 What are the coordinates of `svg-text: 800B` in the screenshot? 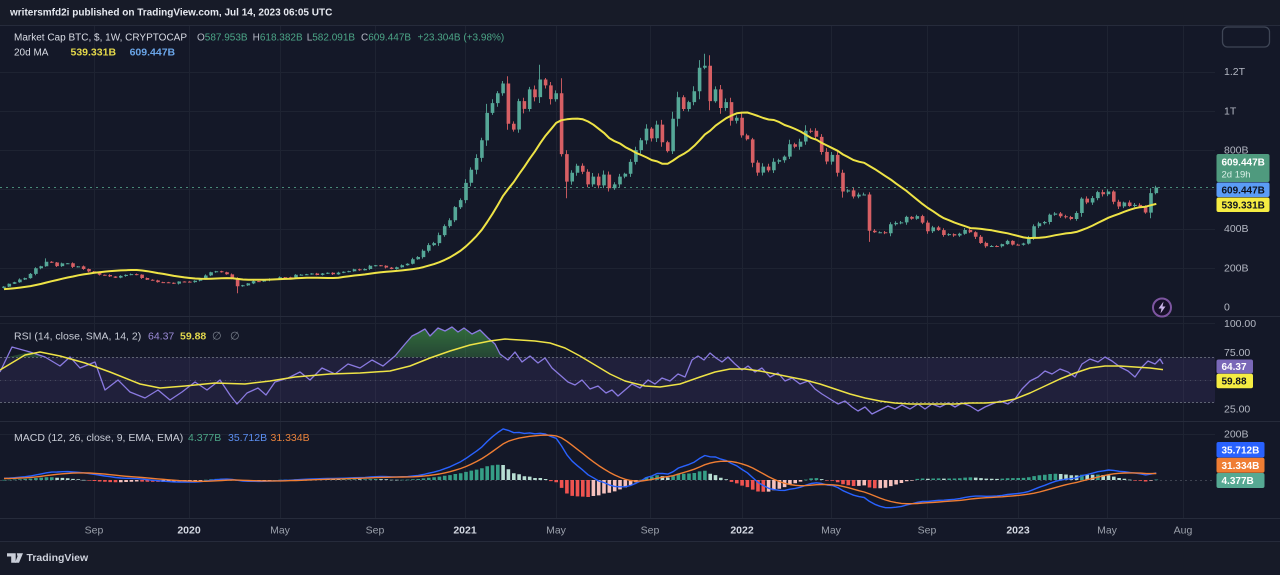 It's located at (1236, 151).